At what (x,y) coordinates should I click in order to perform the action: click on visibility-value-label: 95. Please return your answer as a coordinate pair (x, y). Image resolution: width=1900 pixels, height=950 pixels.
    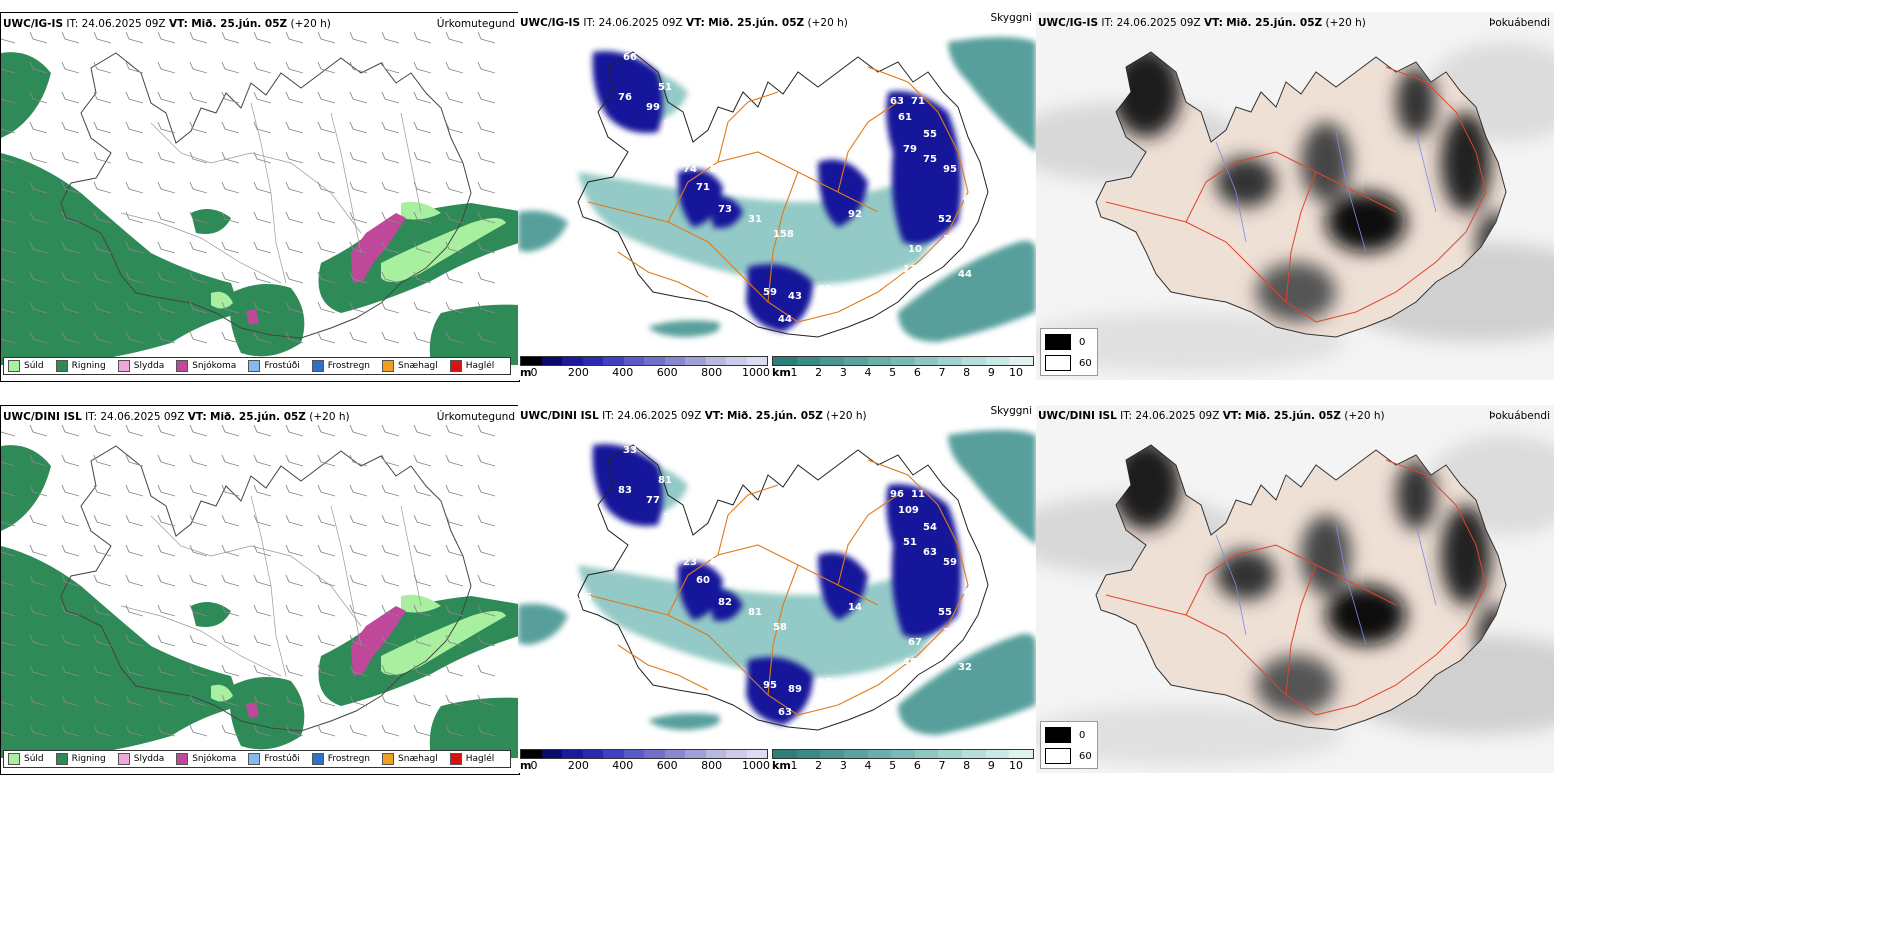
    Looking at the image, I should click on (950, 169).